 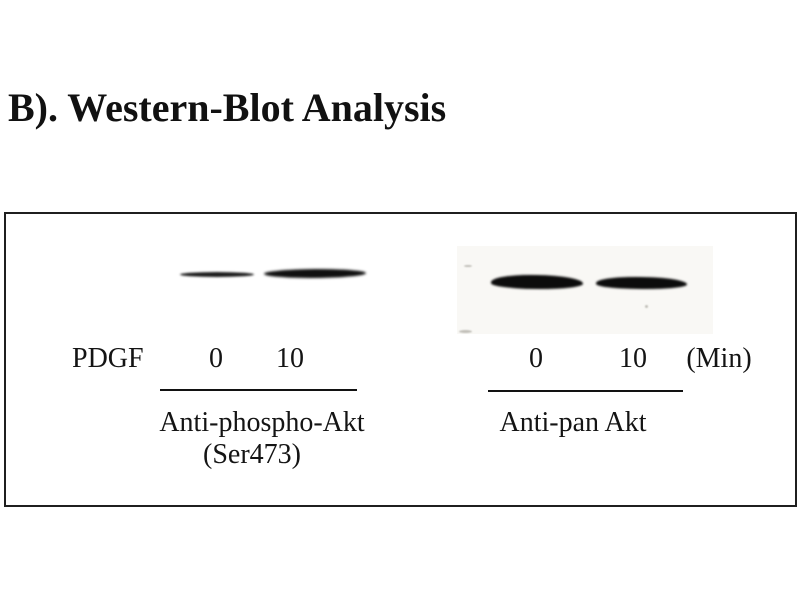 I want to click on antibody-note-phospho: (Ser473), so click(x=252, y=454).